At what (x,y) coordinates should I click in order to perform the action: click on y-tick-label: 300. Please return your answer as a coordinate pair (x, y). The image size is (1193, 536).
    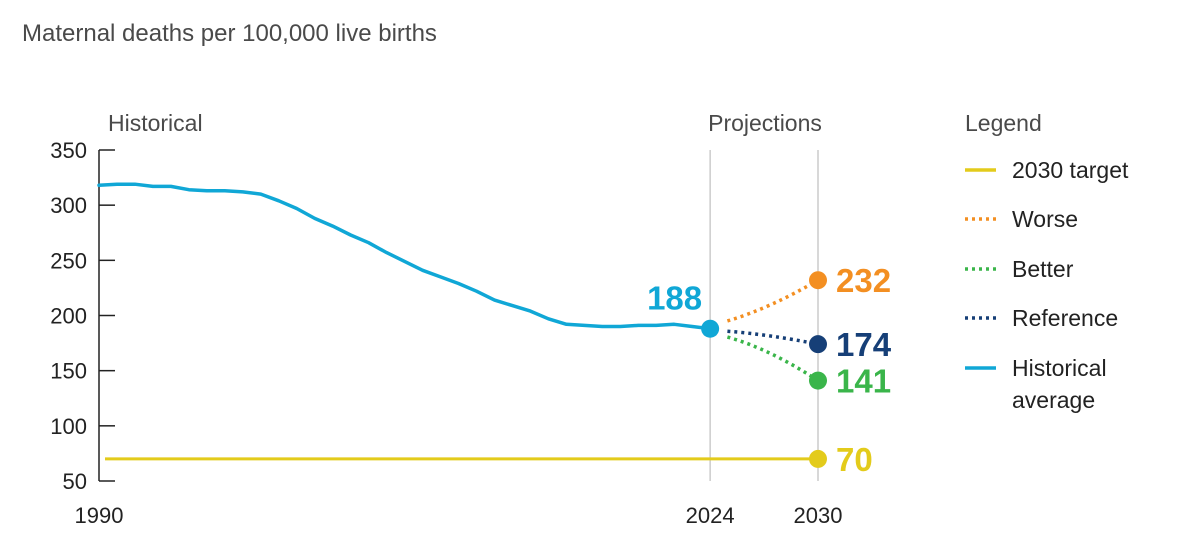
    Looking at the image, I should click on (68, 205).